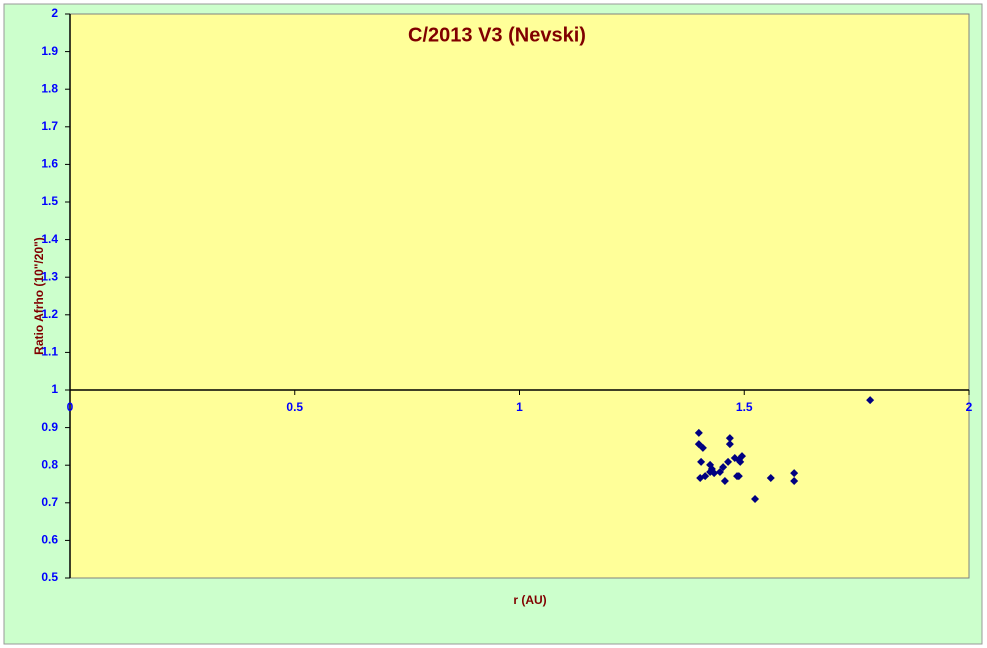 This screenshot has height=648, width=987. Describe the element at coordinates (49, 464) in the screenshot. I see `y-tick-label: 0.8` at that location.